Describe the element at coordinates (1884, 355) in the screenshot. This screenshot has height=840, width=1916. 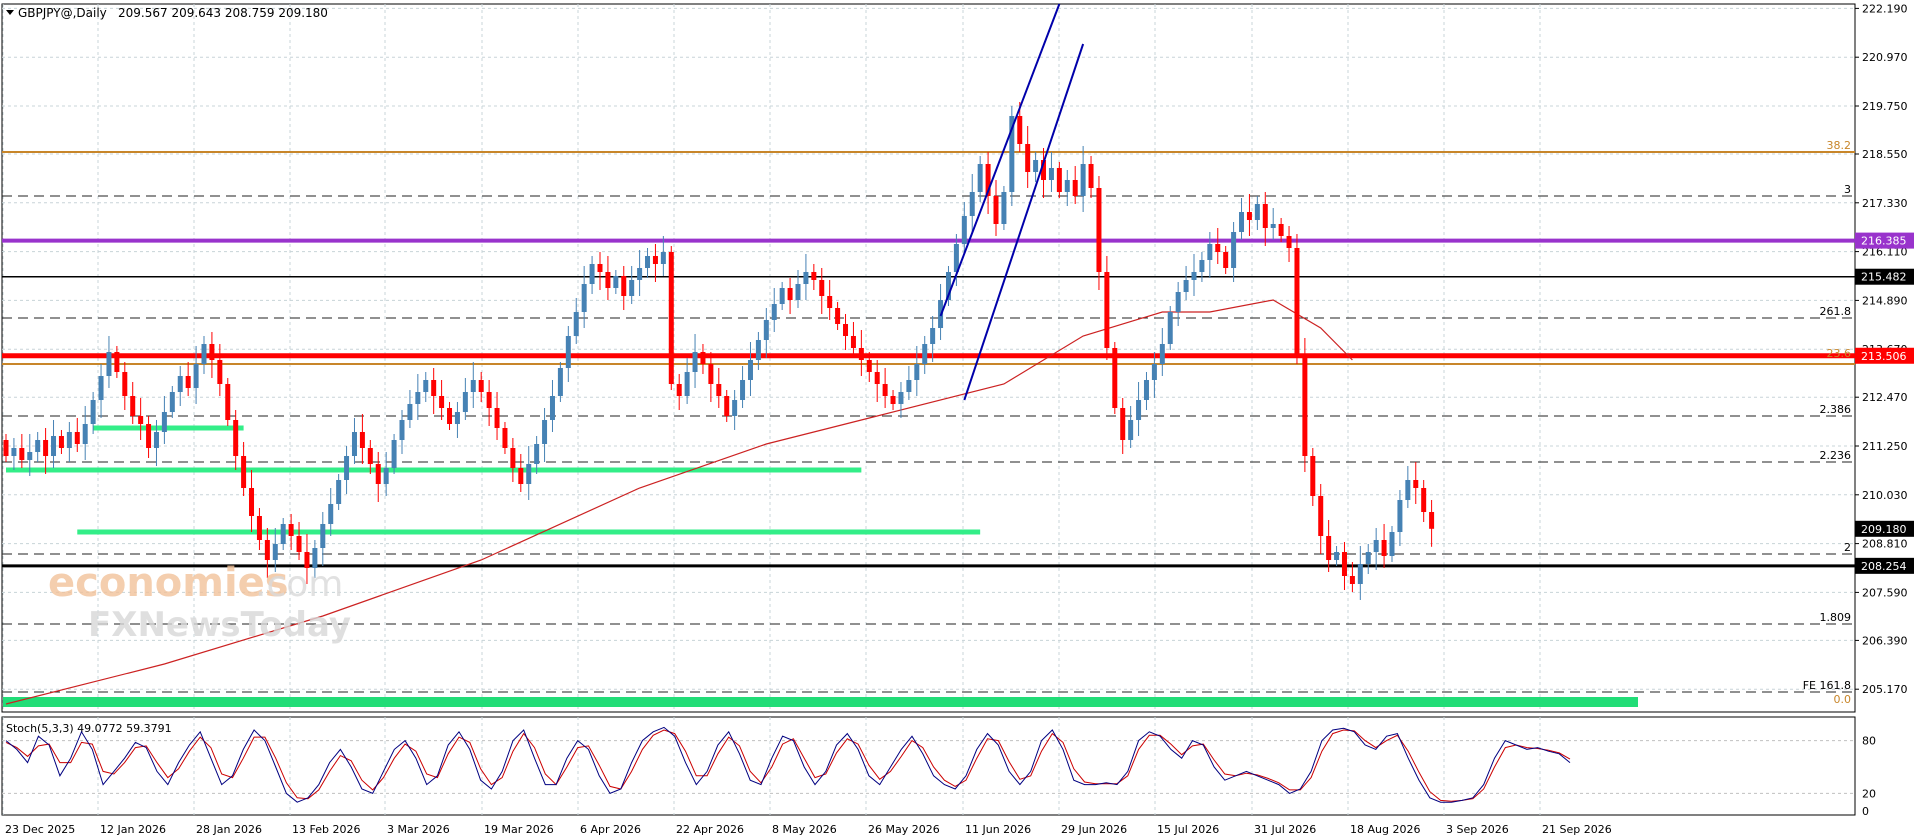
I see `price-badge` at that location.